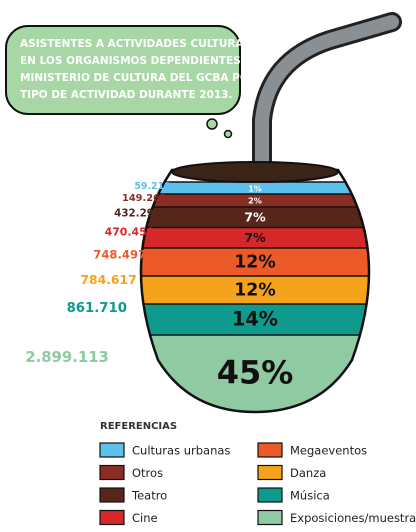 The height and width of the screenshot is (532, 416). Describe the element at coordinates (123, 70) in the screenshot. I see `title-bubble` at that location.